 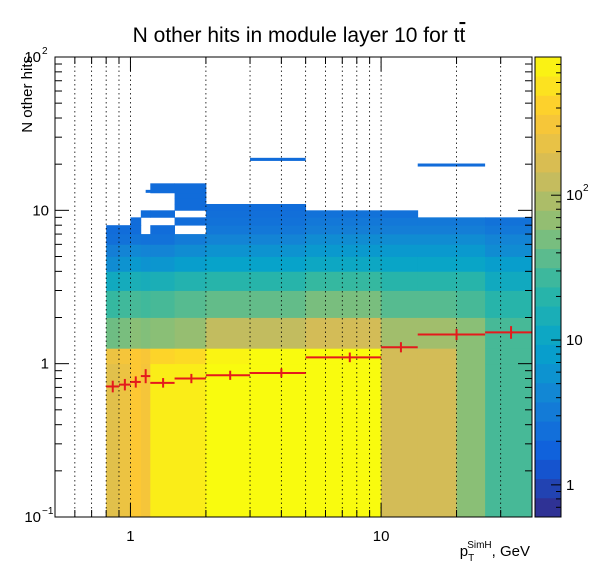 I want to click on y-tick-label: 10, so click(x=32, y=57).